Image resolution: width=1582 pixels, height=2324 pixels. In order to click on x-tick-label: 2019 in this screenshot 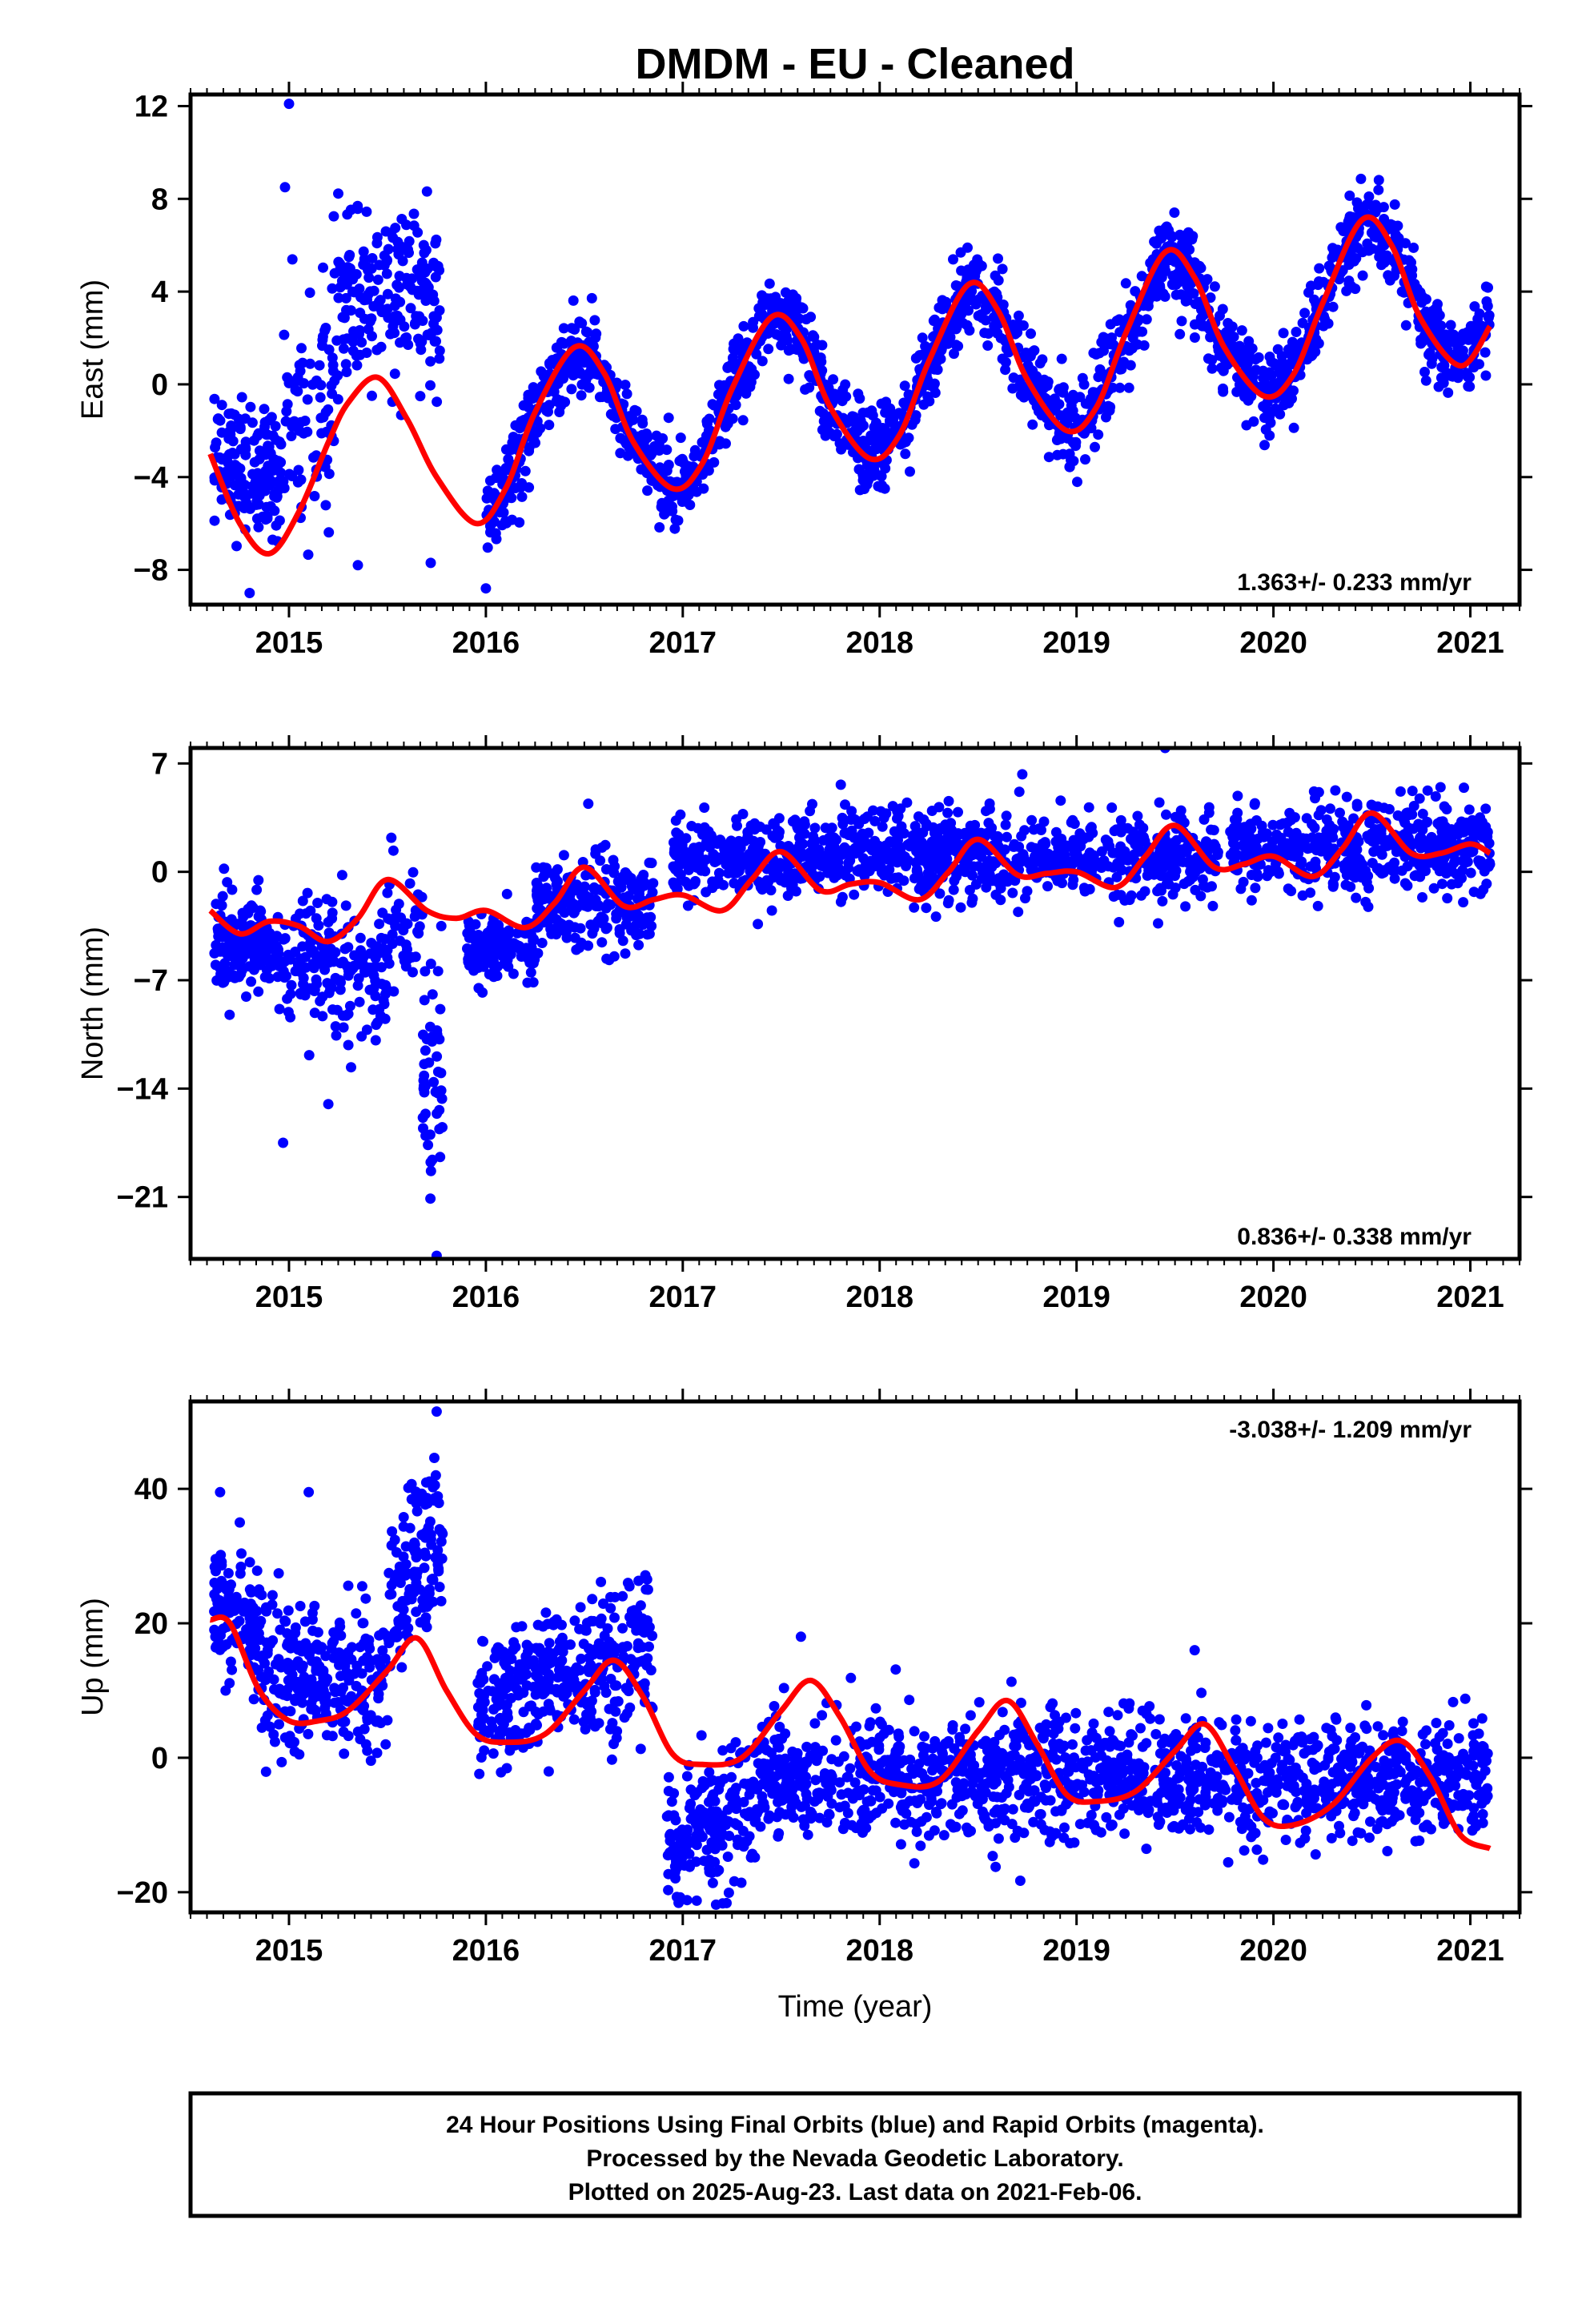, I will do `click(1076, 1297)`.